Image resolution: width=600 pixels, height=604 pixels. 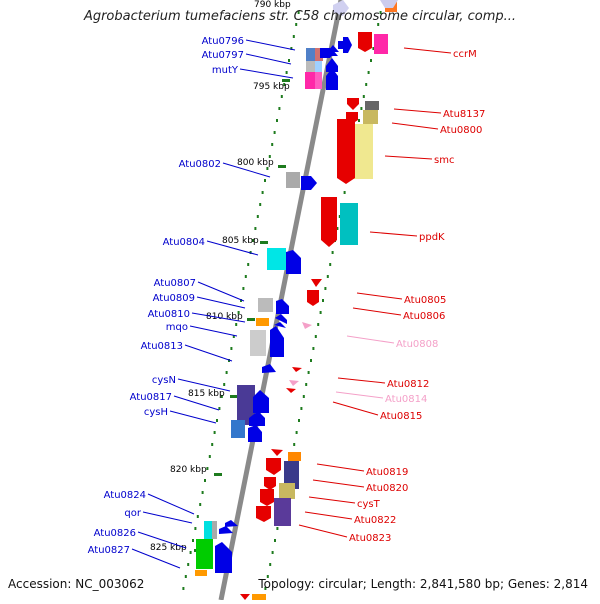 I want to click on gene-label-left: Atu0827, so click(x=109, y=550).